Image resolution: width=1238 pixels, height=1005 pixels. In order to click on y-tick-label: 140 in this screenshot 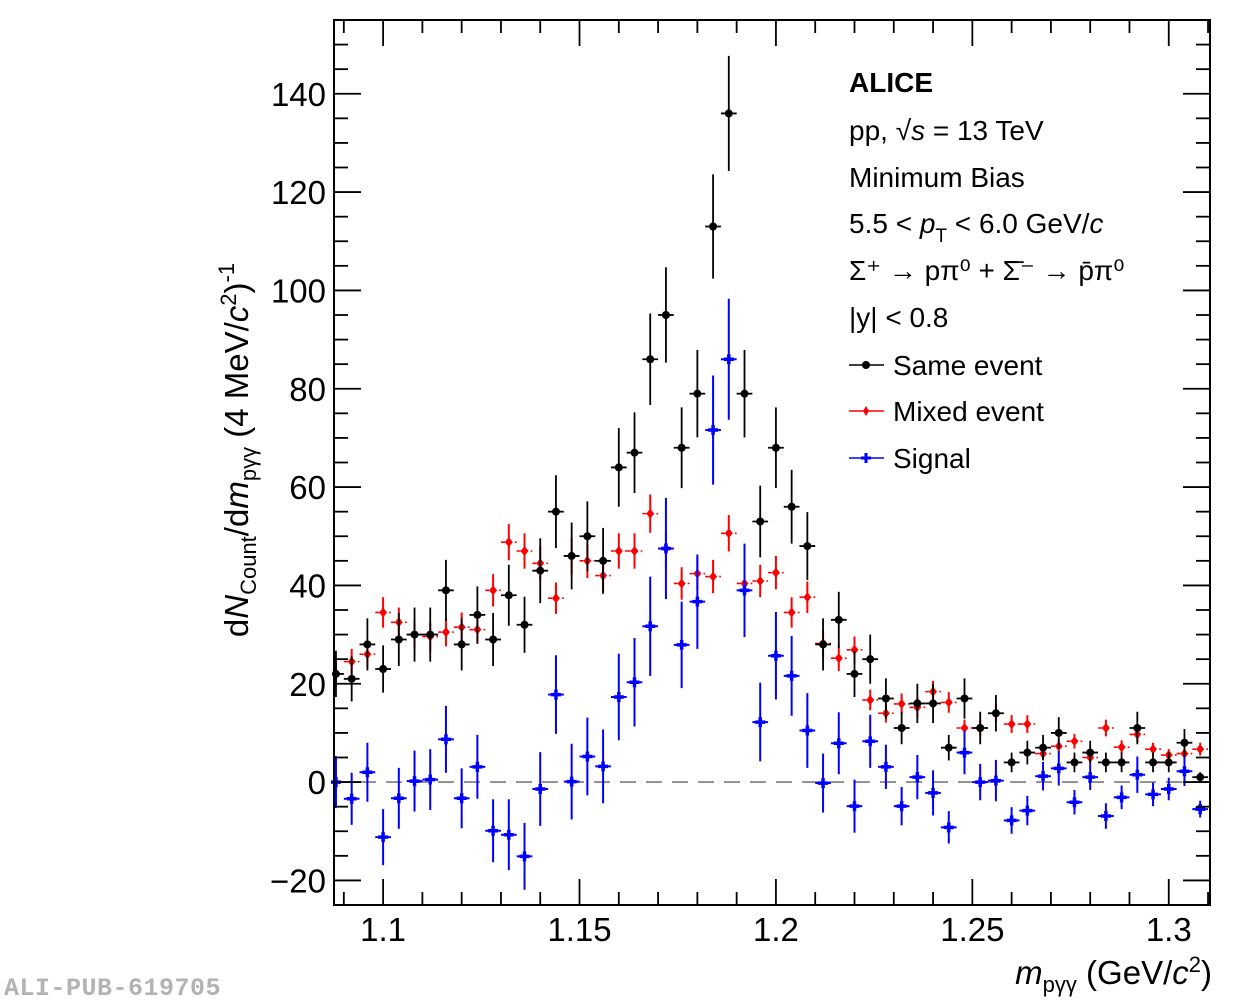, I will do `click(298, 94)`.